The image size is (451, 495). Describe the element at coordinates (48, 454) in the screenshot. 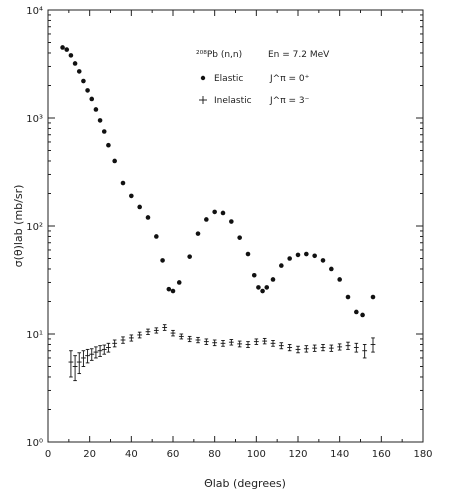

I see `x-tick-label: 0` at that location.